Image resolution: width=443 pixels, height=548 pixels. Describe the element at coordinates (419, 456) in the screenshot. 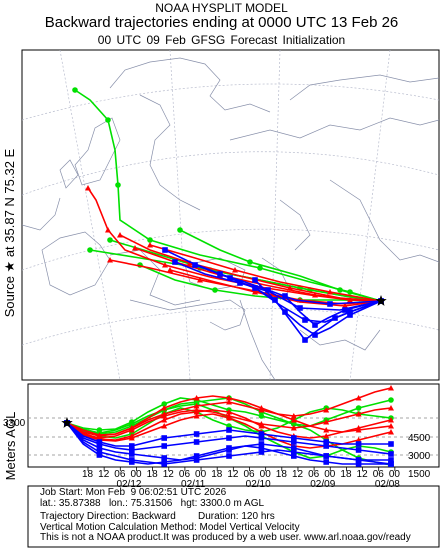

I see `height-tick-3000: 3000` at that location.